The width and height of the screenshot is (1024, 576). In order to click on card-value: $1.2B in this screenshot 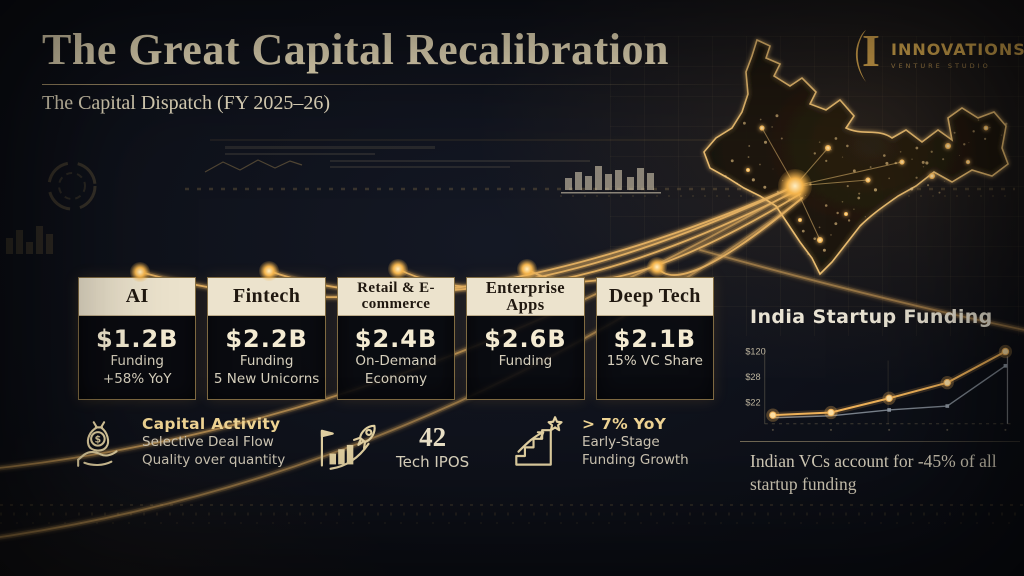, I will do `click(137, 339)`.